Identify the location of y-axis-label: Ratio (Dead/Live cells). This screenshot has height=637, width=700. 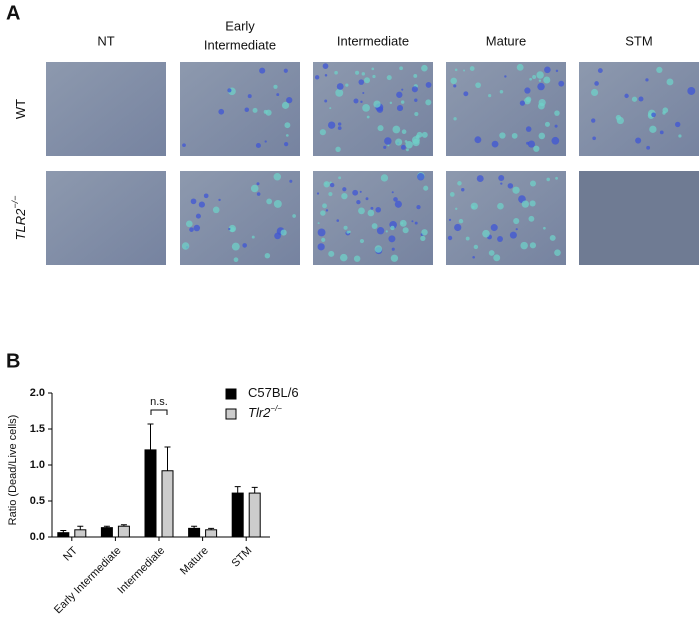
(13, 470).